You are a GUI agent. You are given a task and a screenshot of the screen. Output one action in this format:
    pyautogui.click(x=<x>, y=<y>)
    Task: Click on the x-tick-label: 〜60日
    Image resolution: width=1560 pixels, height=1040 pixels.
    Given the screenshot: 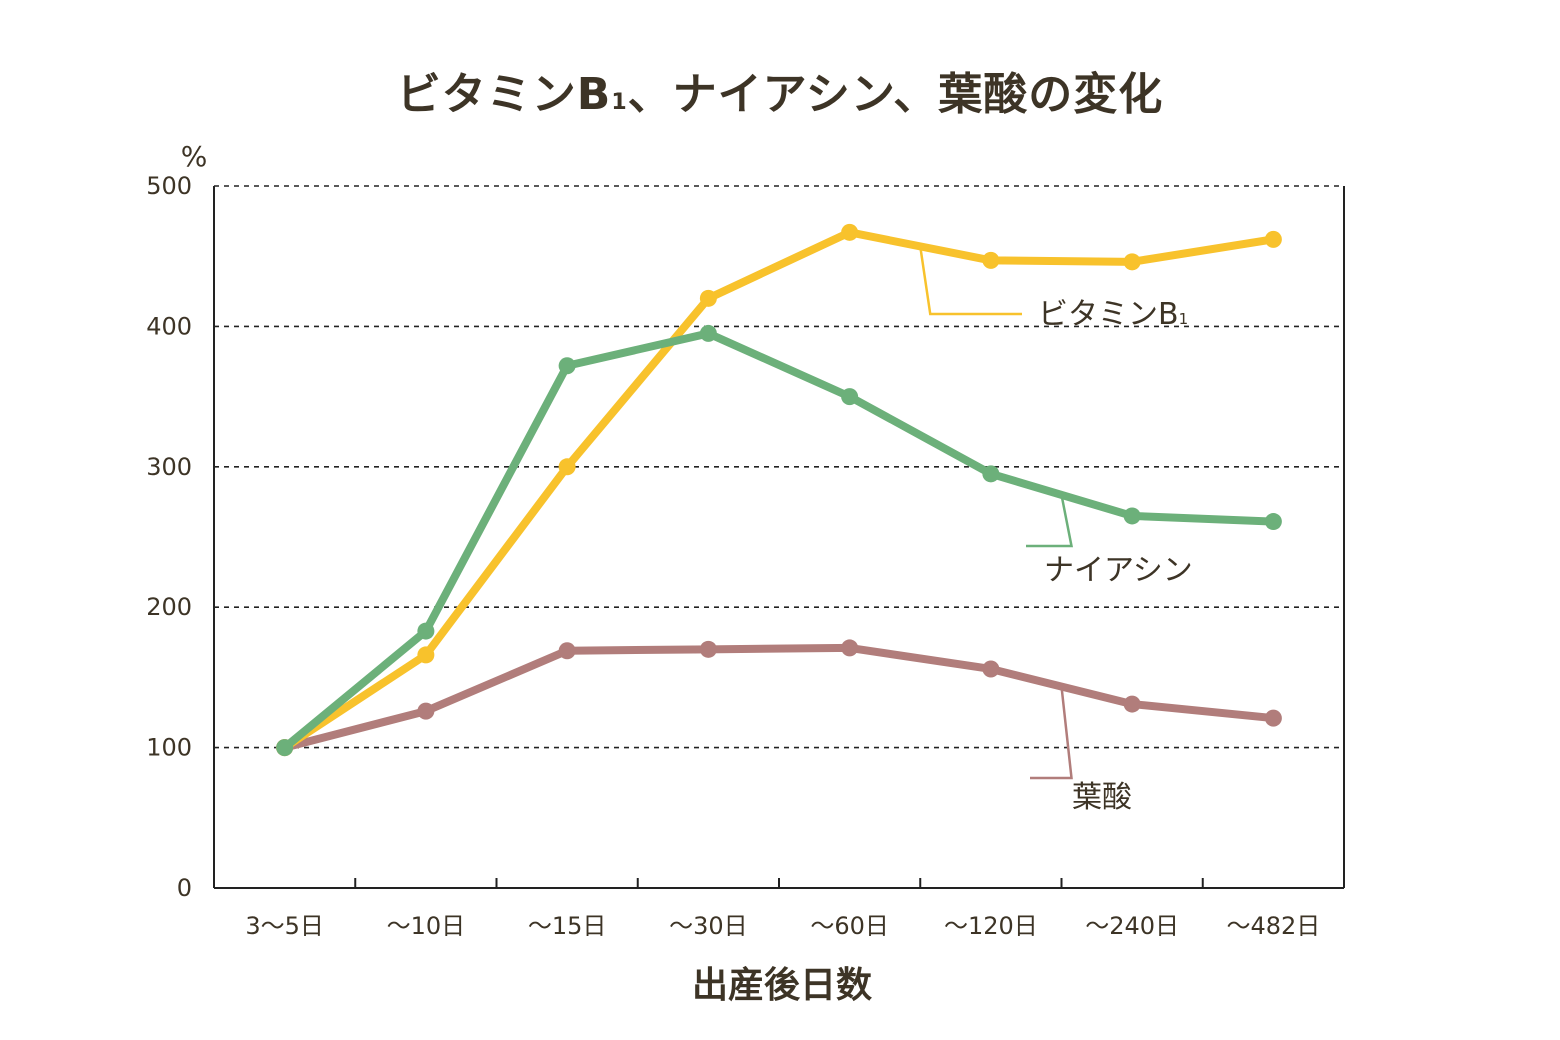 What is the action you would take?
    pyautogui.click(x=849, y=926)
    